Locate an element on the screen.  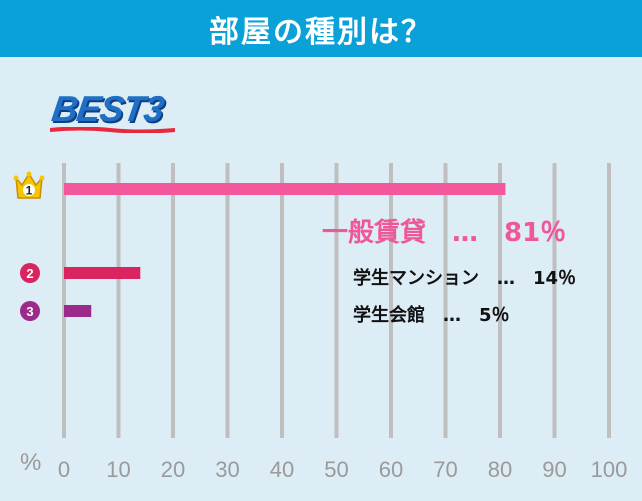
x-tick-label: 100 is located at coordinates (609, 469).